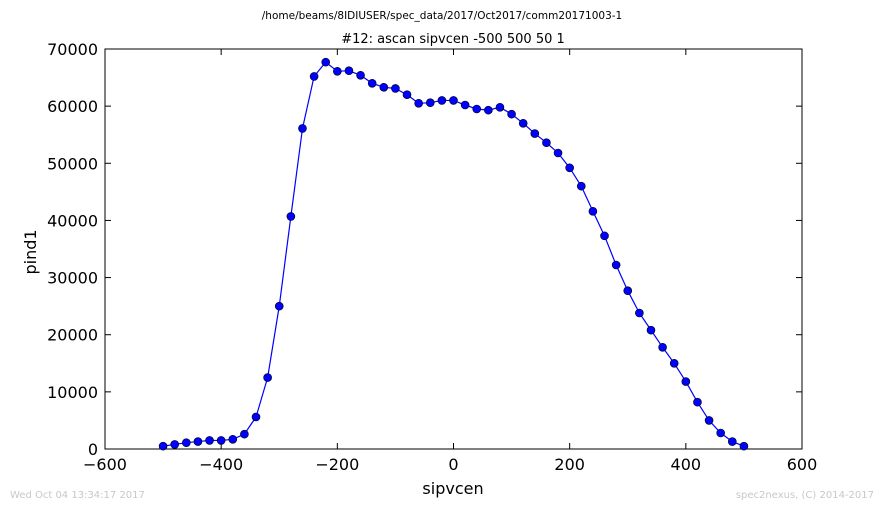  What do you see at coordinates (452, 488) in the screenshot?
I see `x-axis-label: sipvcen` at bounding box center [452, 488].